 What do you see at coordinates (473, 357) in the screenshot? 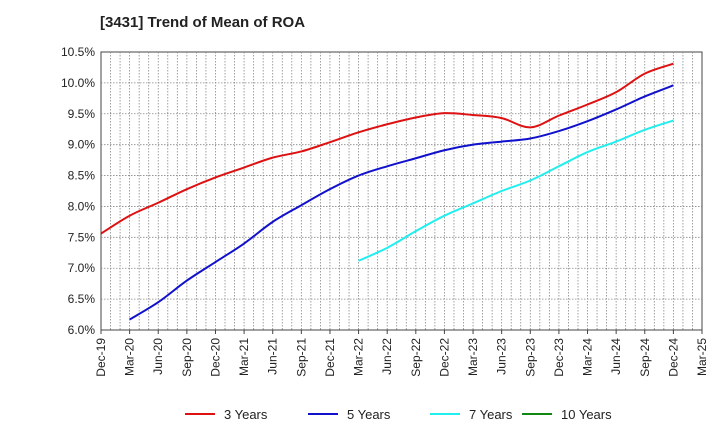
I see `x-tick-label: Mar-23` at bounding box center [473, 357].